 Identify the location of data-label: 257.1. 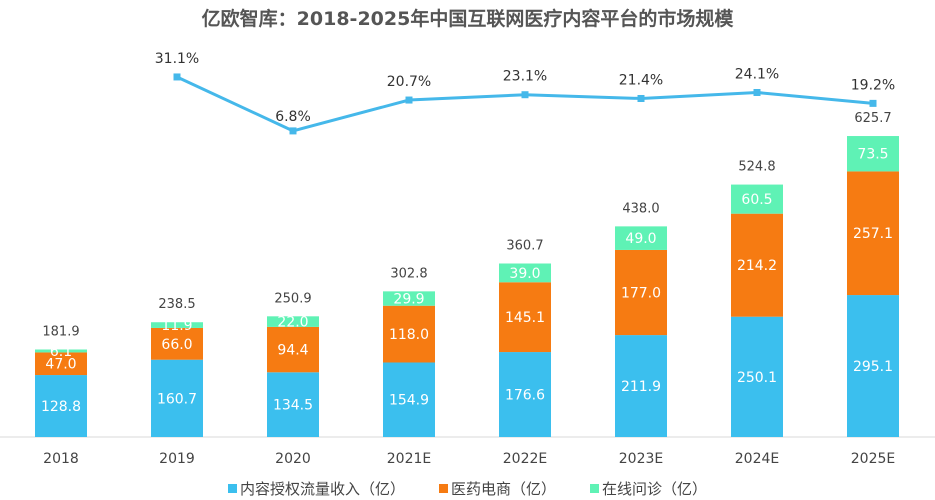
(873, 234).